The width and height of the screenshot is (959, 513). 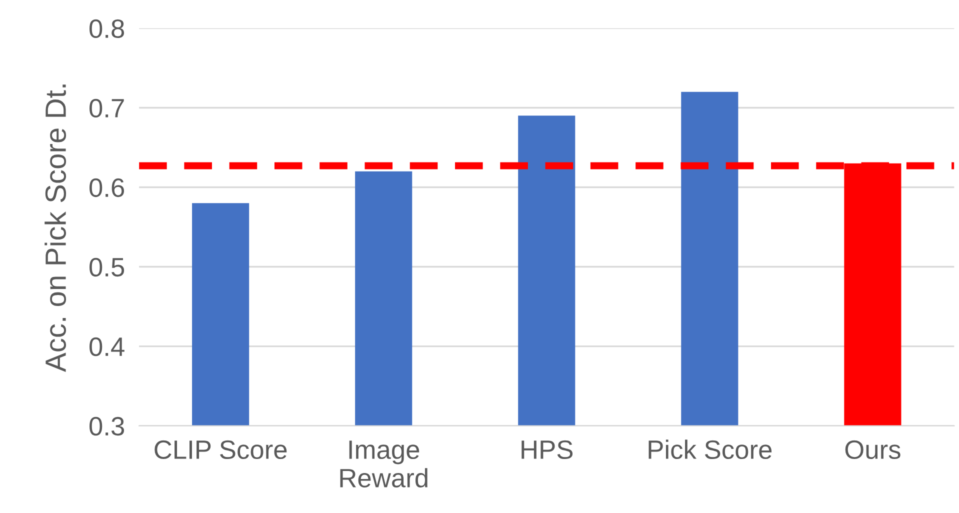 What do you see at coordinates (384, 464) in the screenshot?
I see `x-tick-label: Image Reward` at bounding box center [384, 464].